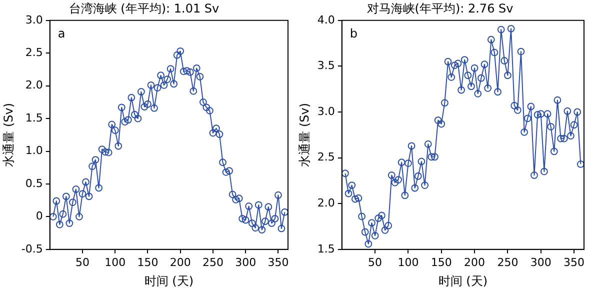 Image resolution: width=593 pixels, height=291 pixels. Describe the element at coordinates (39, 216) in the screenshot. I see `y-tick-label: 0` at that location.